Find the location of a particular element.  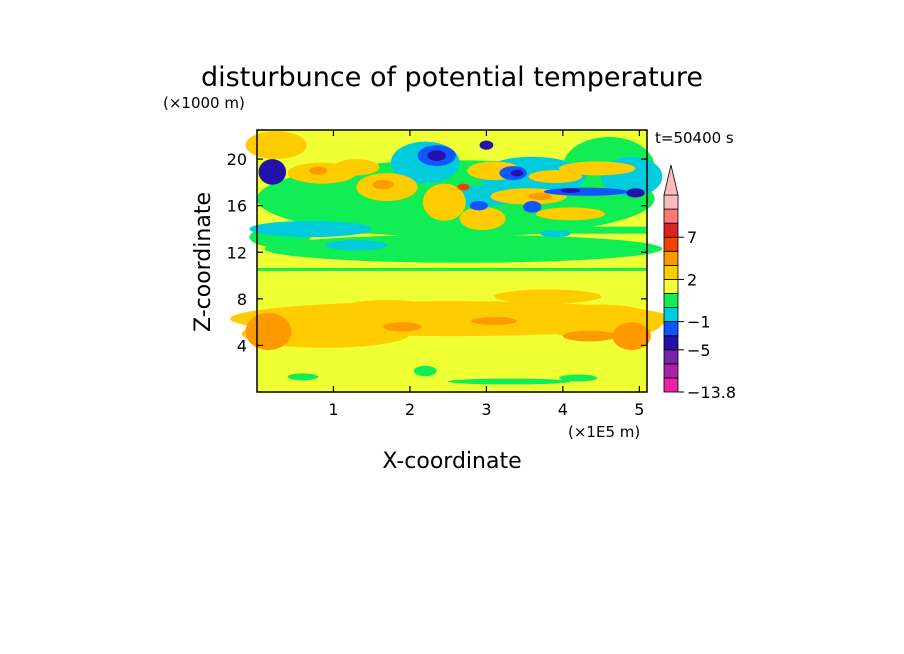

y-tick-label: 12 is located at coordinates (237, 252).